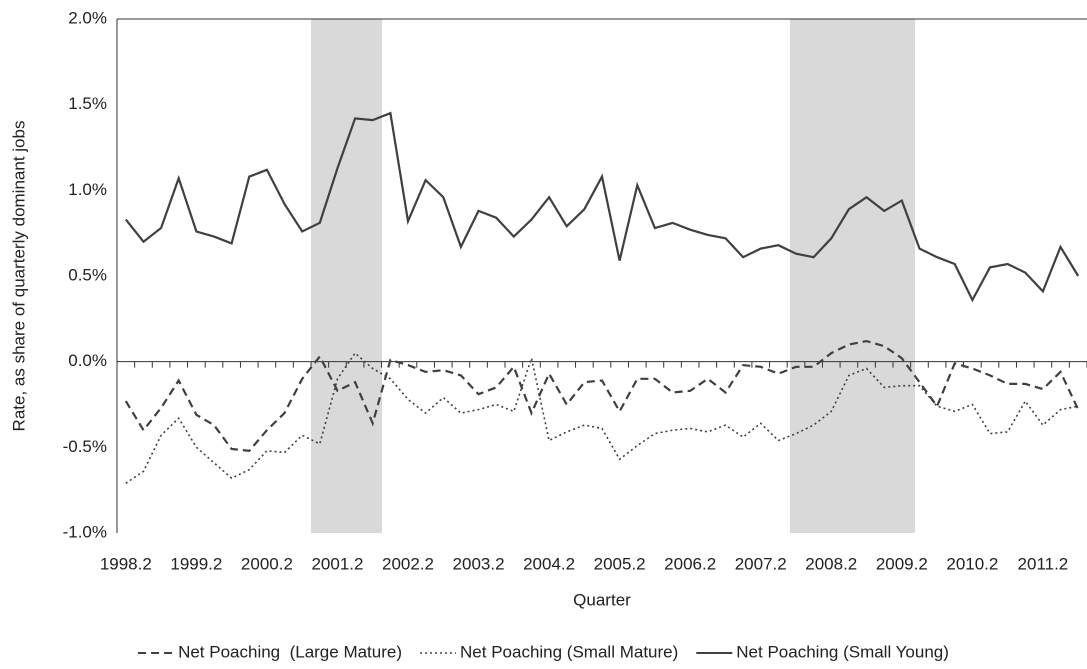  Describe the element at coordinates (842, 651) in the screenshot. I see `legend-label: Net Poaching (Small Young)` at that location.